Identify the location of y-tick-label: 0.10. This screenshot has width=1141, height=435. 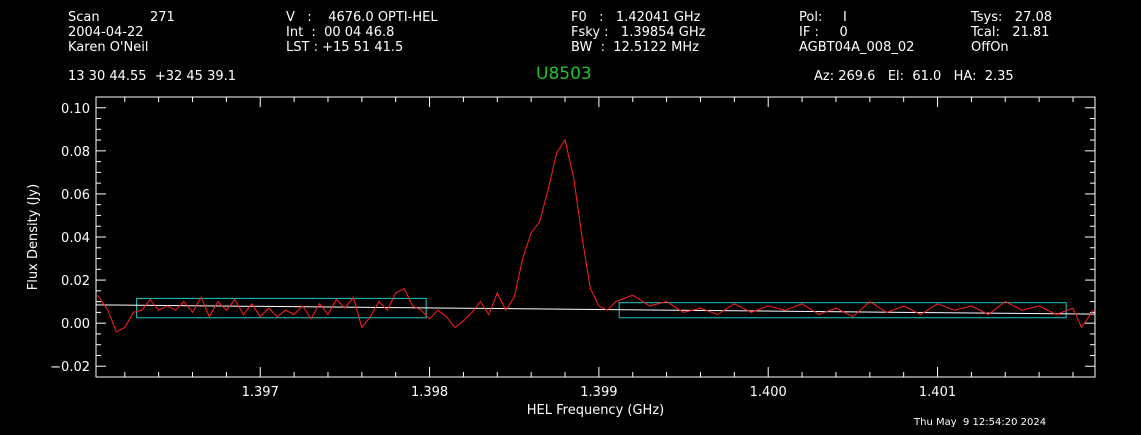
(75, 109).